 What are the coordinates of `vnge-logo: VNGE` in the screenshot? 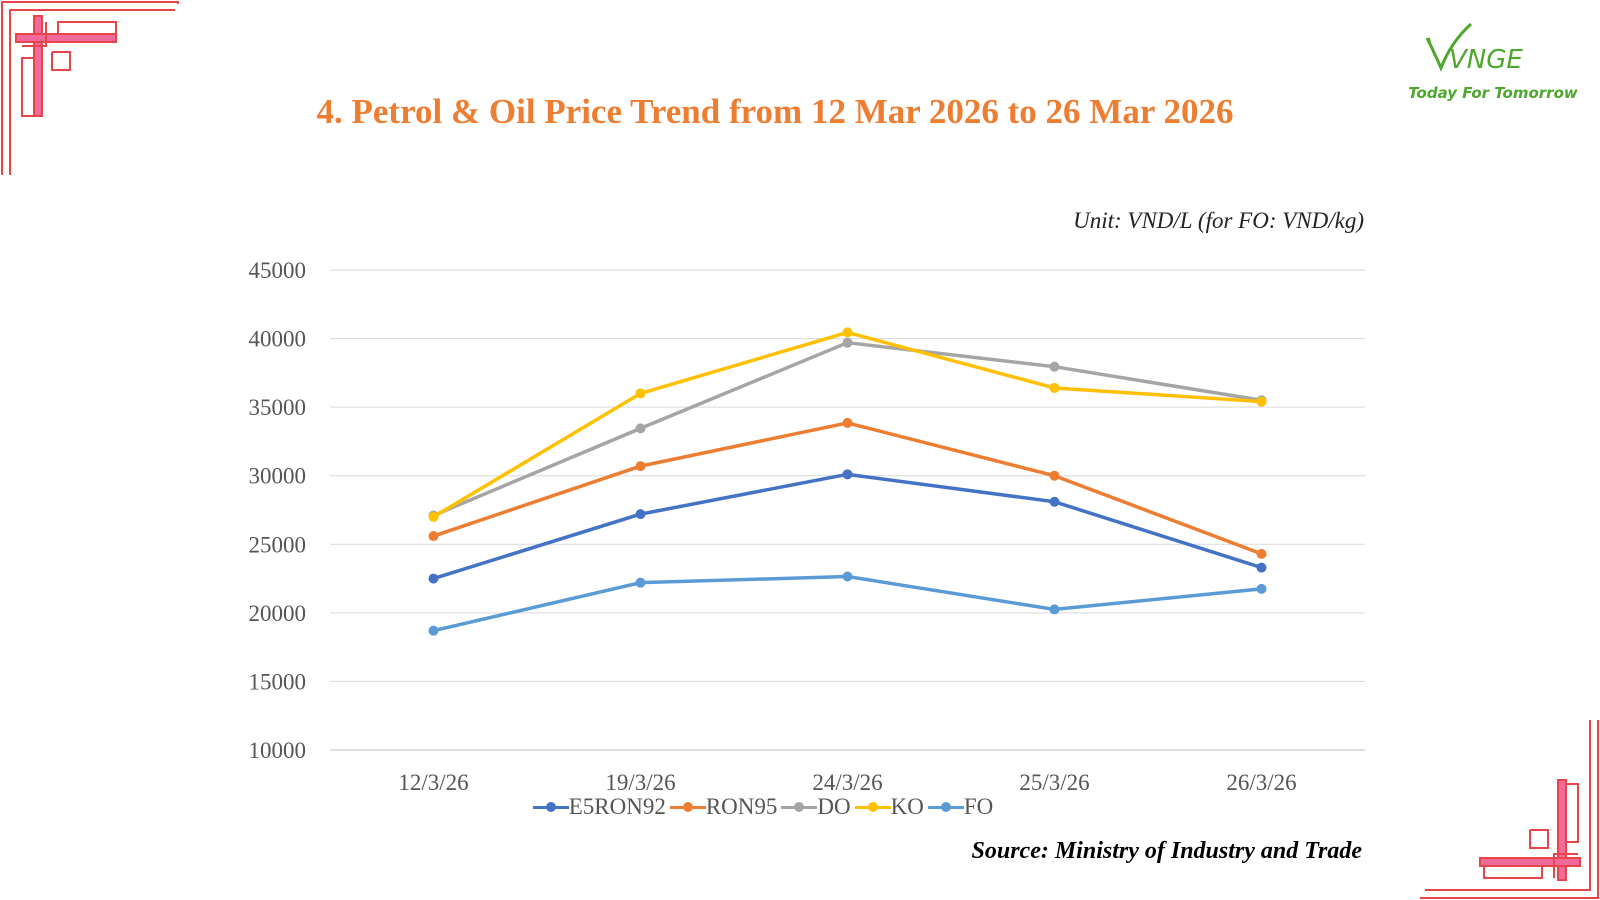 It's located at (1474, 48).